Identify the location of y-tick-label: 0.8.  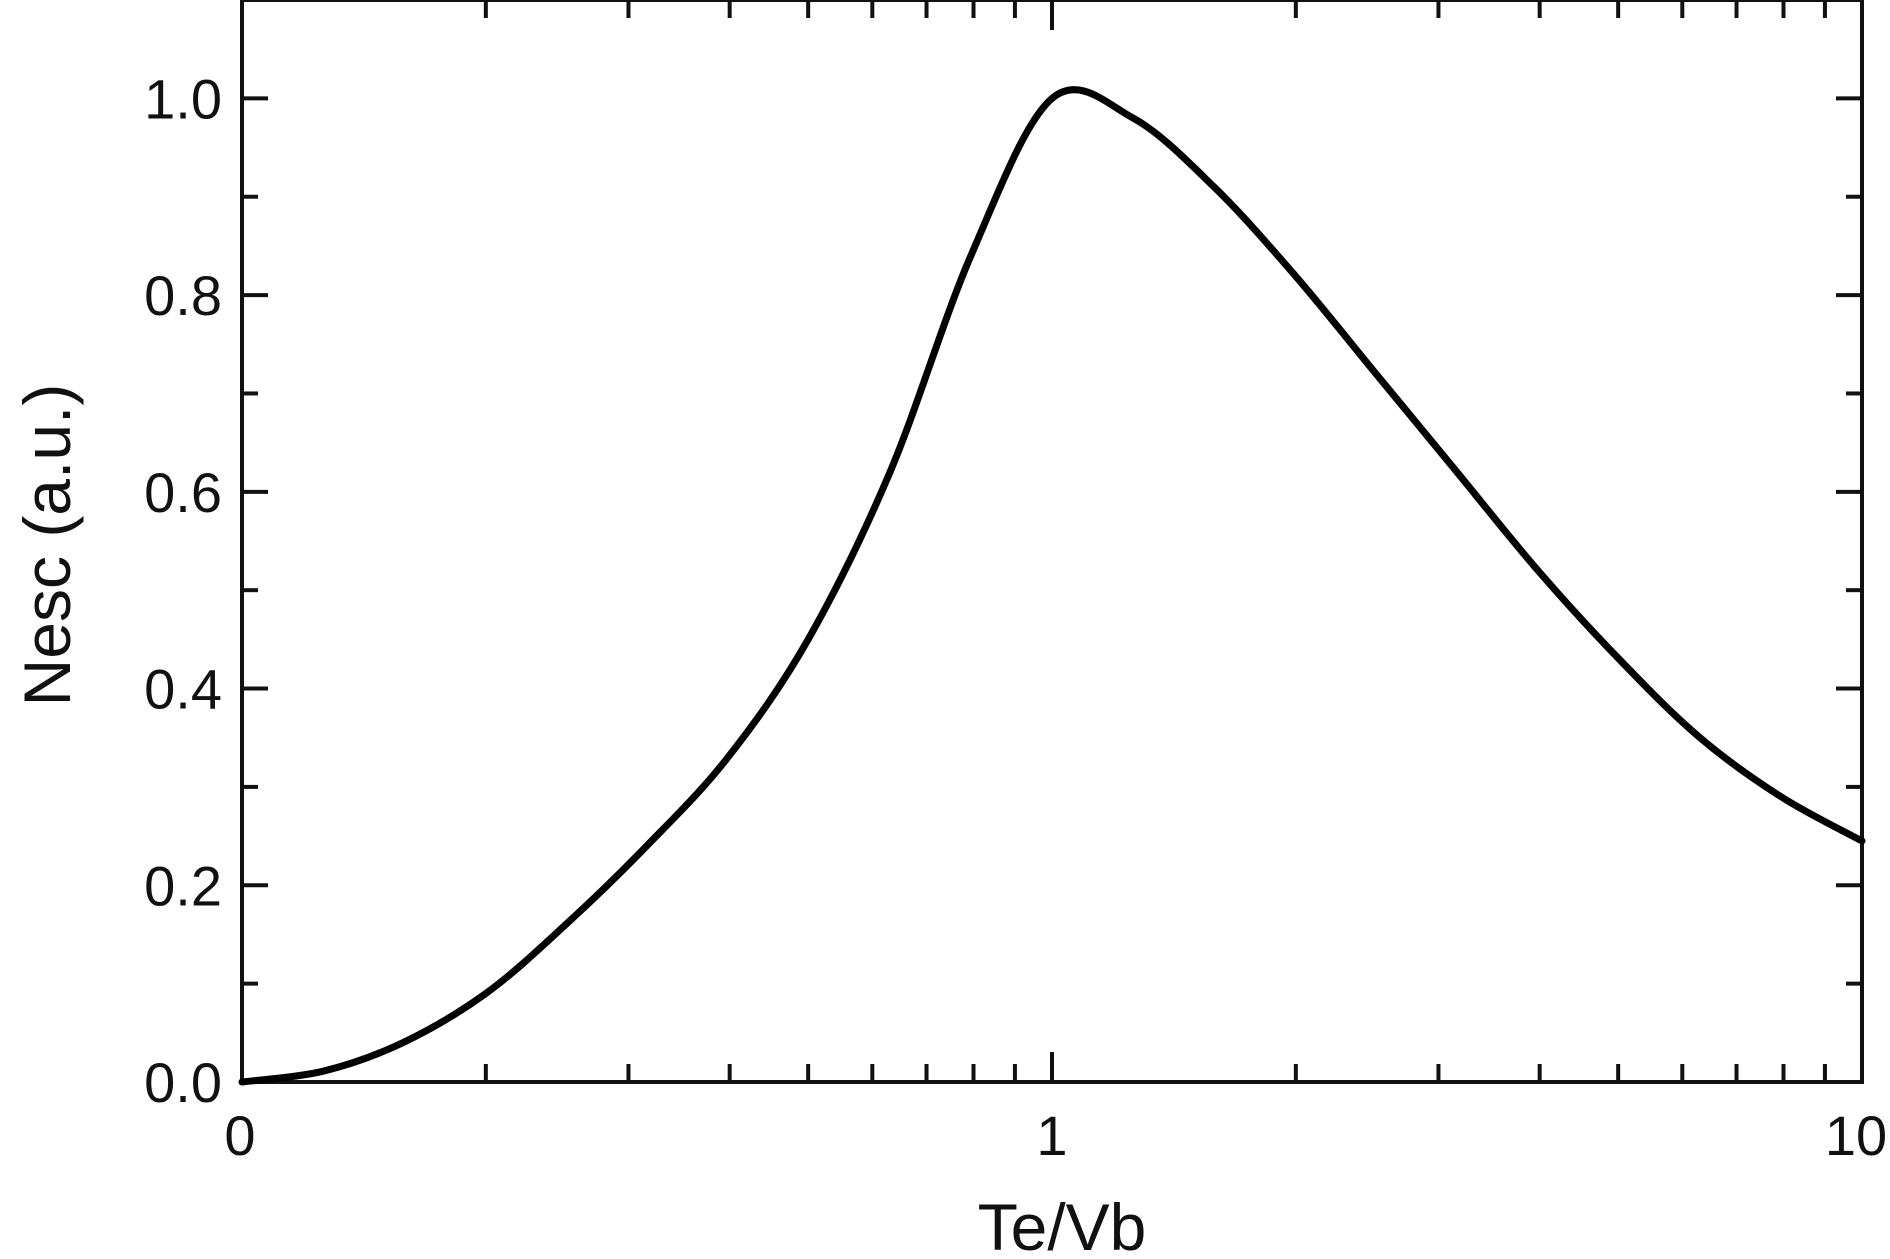
(183, 295).